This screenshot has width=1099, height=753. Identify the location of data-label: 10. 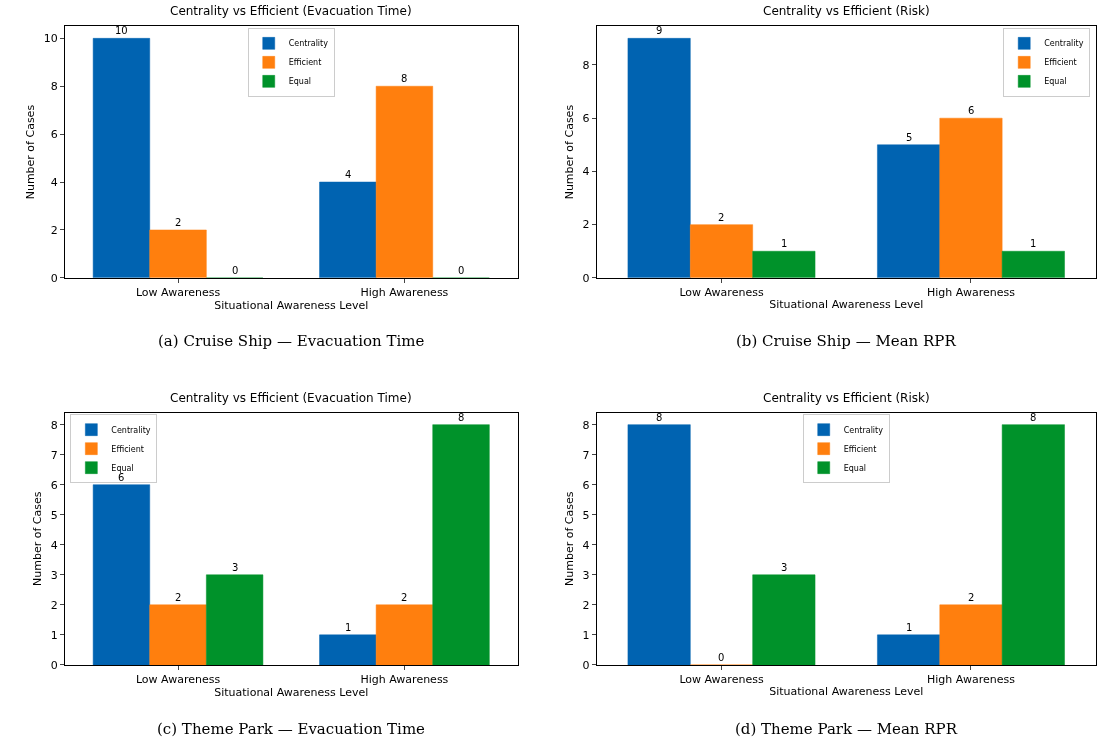
(121, 30).